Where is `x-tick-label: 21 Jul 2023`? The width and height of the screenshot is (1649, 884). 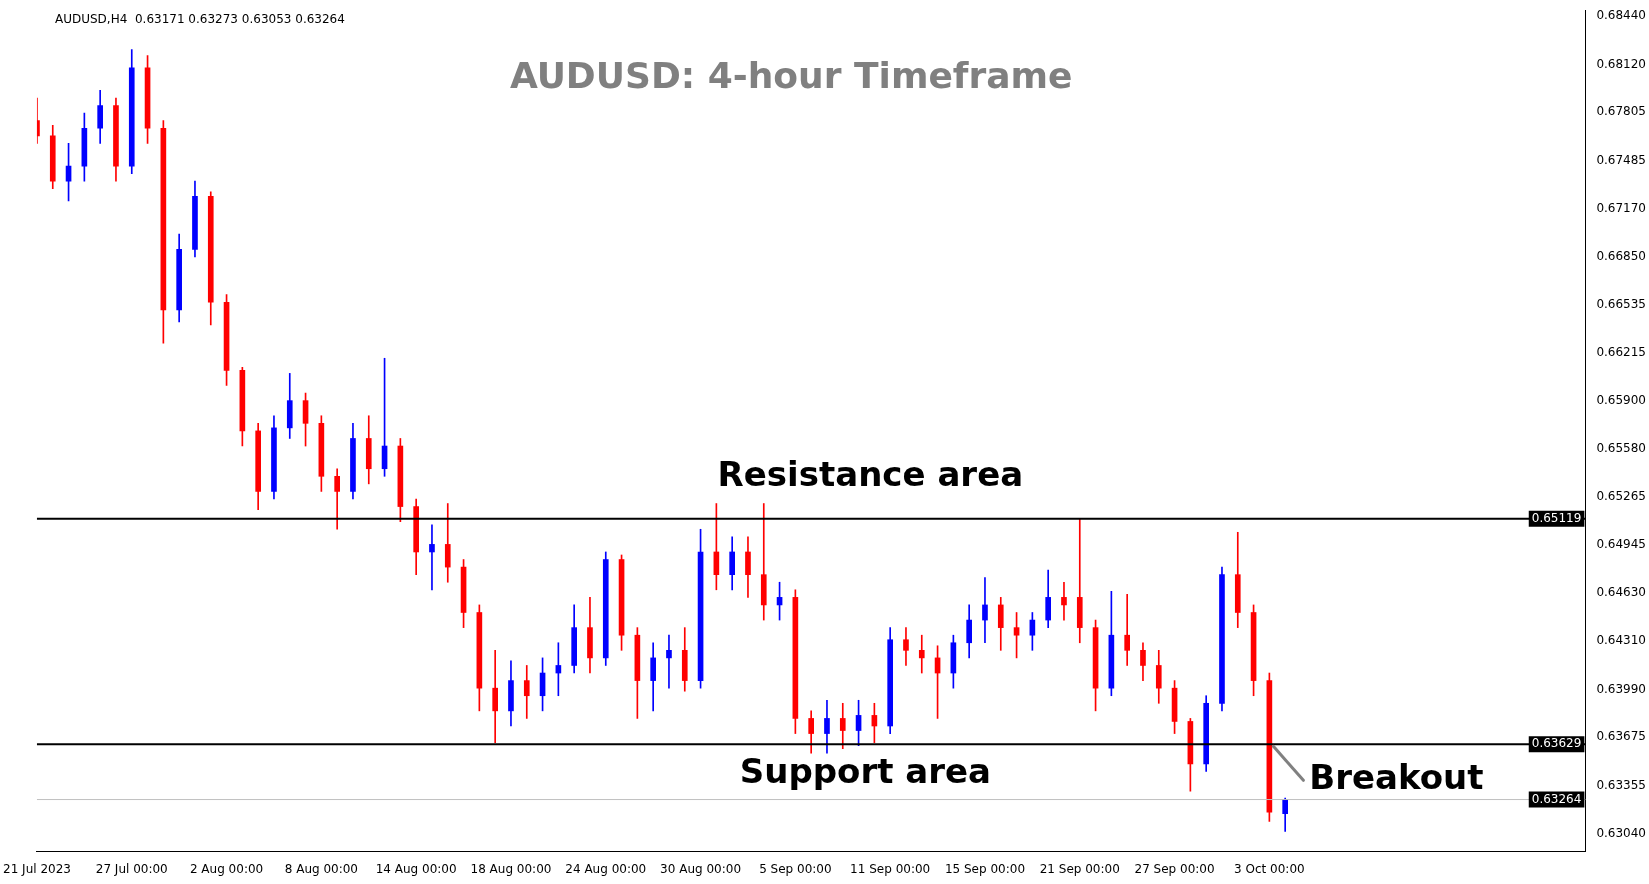
x-tick-label: 21 Jul 2023 is located at coordinates (37, 868).